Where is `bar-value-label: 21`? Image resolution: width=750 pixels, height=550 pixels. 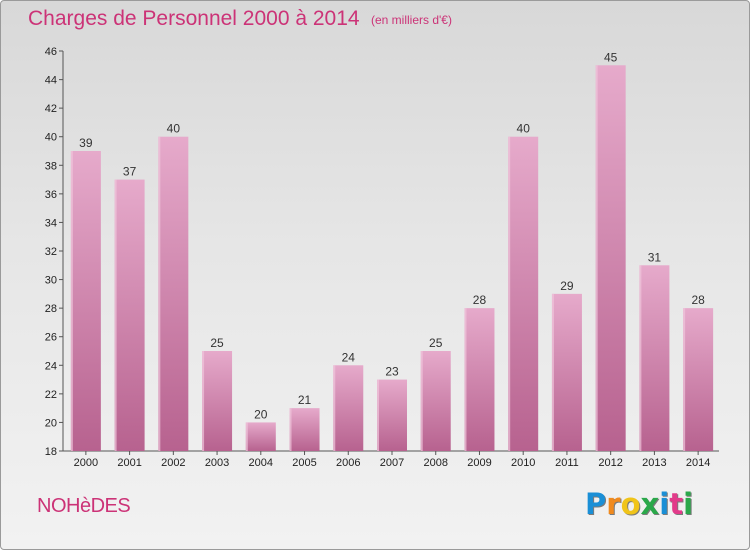
bar-value-label: 21 is located at coordinates (305, 400).